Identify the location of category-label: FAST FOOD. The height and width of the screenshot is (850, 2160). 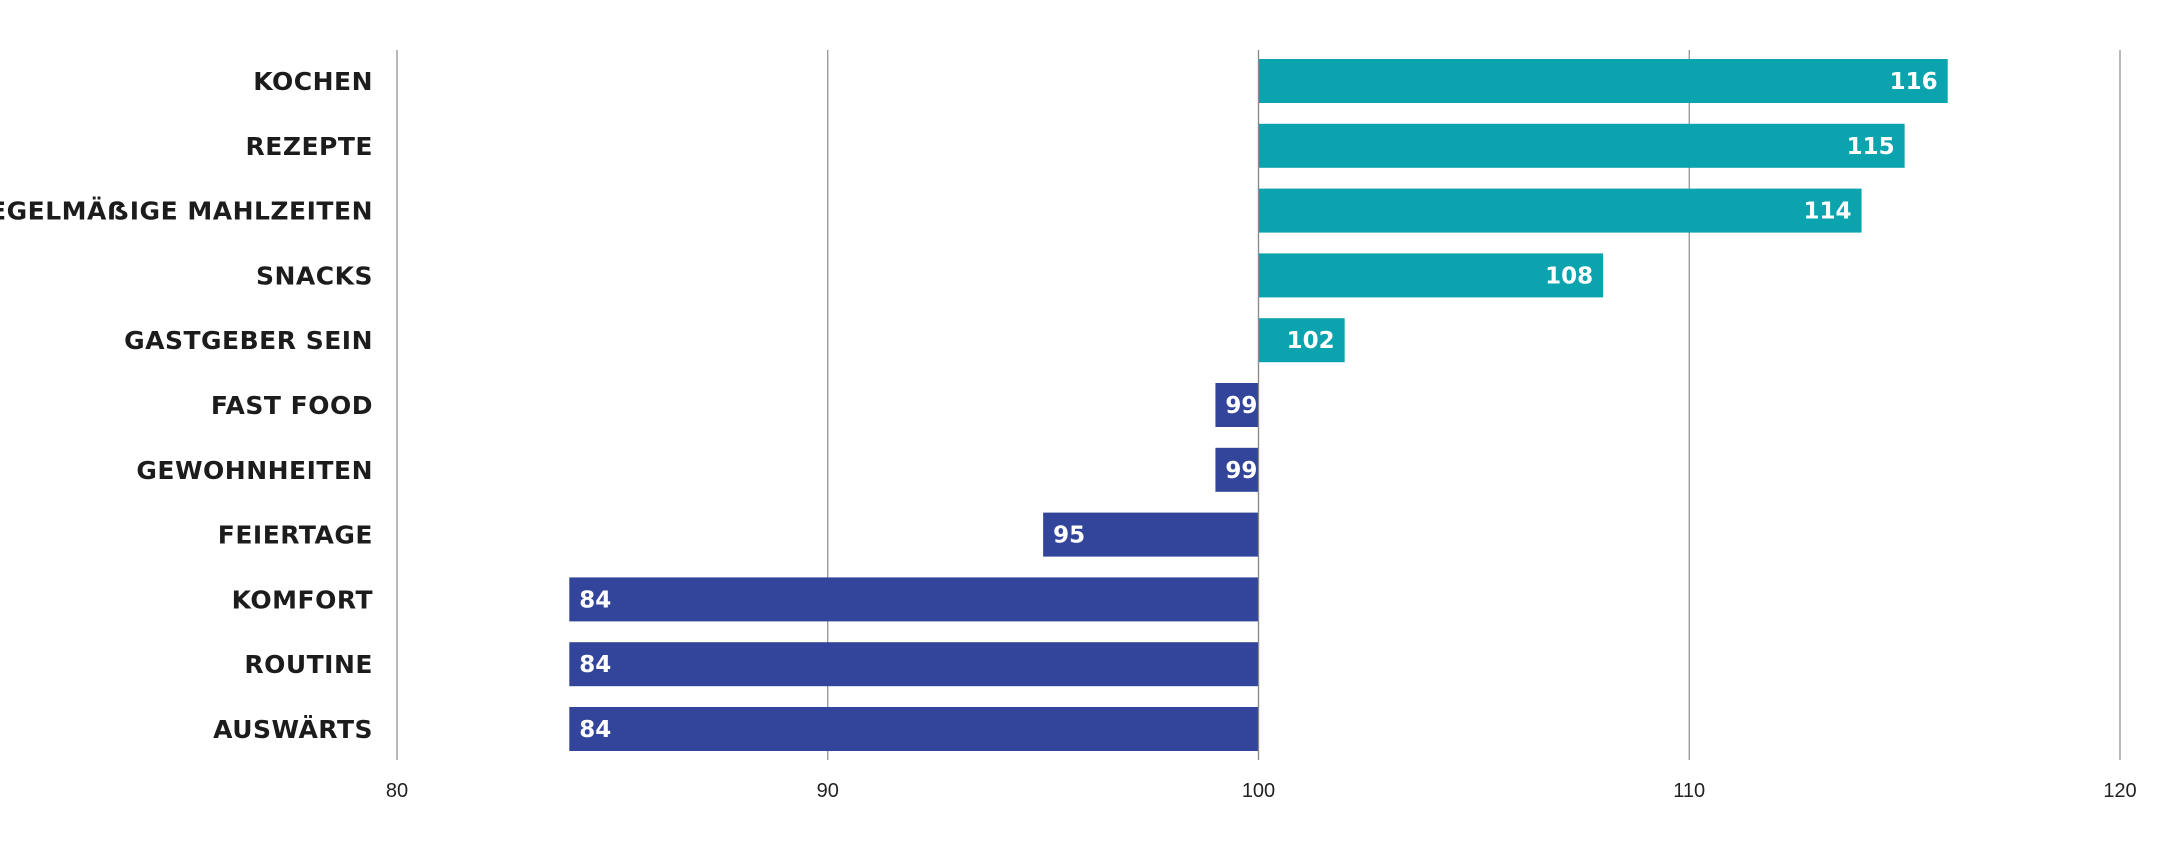
(292, 405).